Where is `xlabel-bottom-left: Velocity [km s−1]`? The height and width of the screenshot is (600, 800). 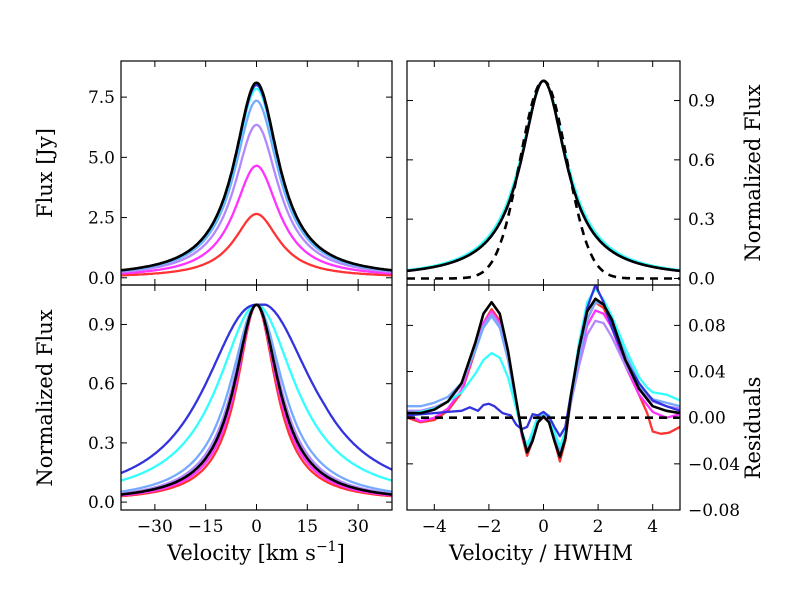
xlabel-bottom-left: Velocity [km s−1] is located at coordinates (255, 552).